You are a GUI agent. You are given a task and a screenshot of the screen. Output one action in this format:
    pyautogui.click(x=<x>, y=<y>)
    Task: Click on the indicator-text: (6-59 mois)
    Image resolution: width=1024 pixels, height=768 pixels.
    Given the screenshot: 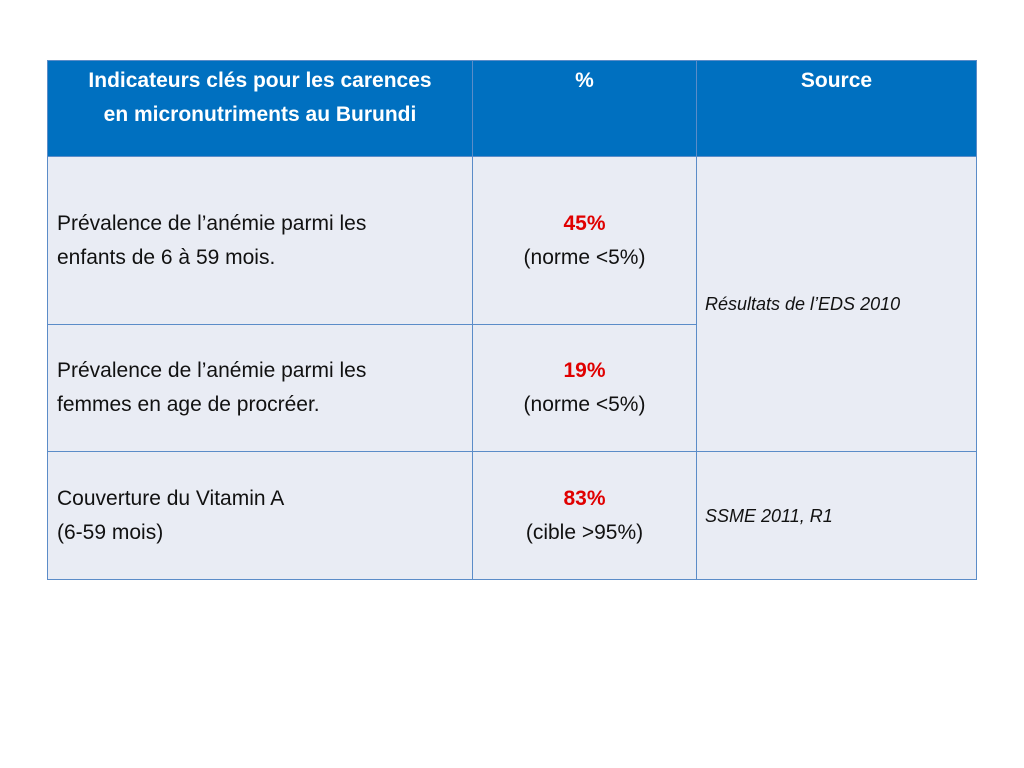 What is the action you would take?
    pyautogui.click(x=110, y=532)
    